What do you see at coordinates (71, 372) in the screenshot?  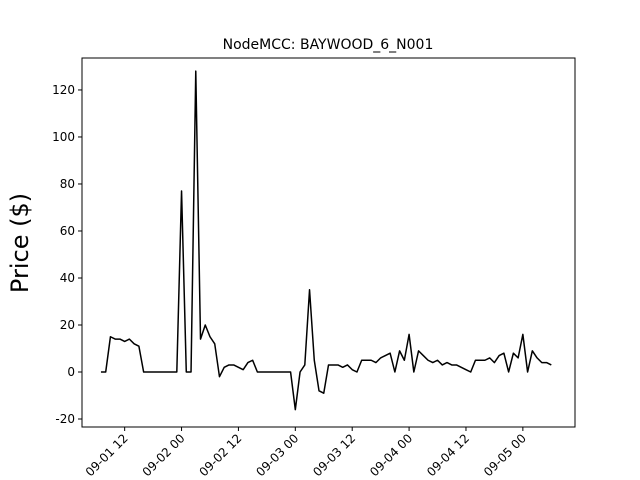 I see `y-tick-label: 0` at bounding box center [71, 372].